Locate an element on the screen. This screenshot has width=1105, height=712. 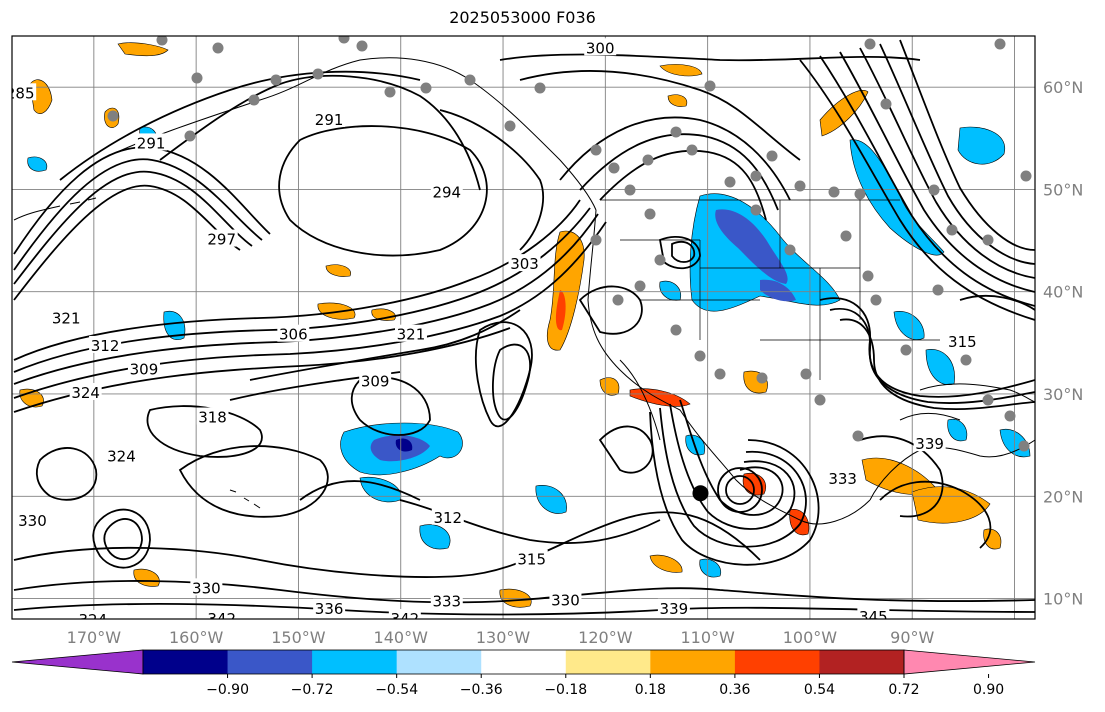
contour-label: 294 is located at coordinates (446, 193).